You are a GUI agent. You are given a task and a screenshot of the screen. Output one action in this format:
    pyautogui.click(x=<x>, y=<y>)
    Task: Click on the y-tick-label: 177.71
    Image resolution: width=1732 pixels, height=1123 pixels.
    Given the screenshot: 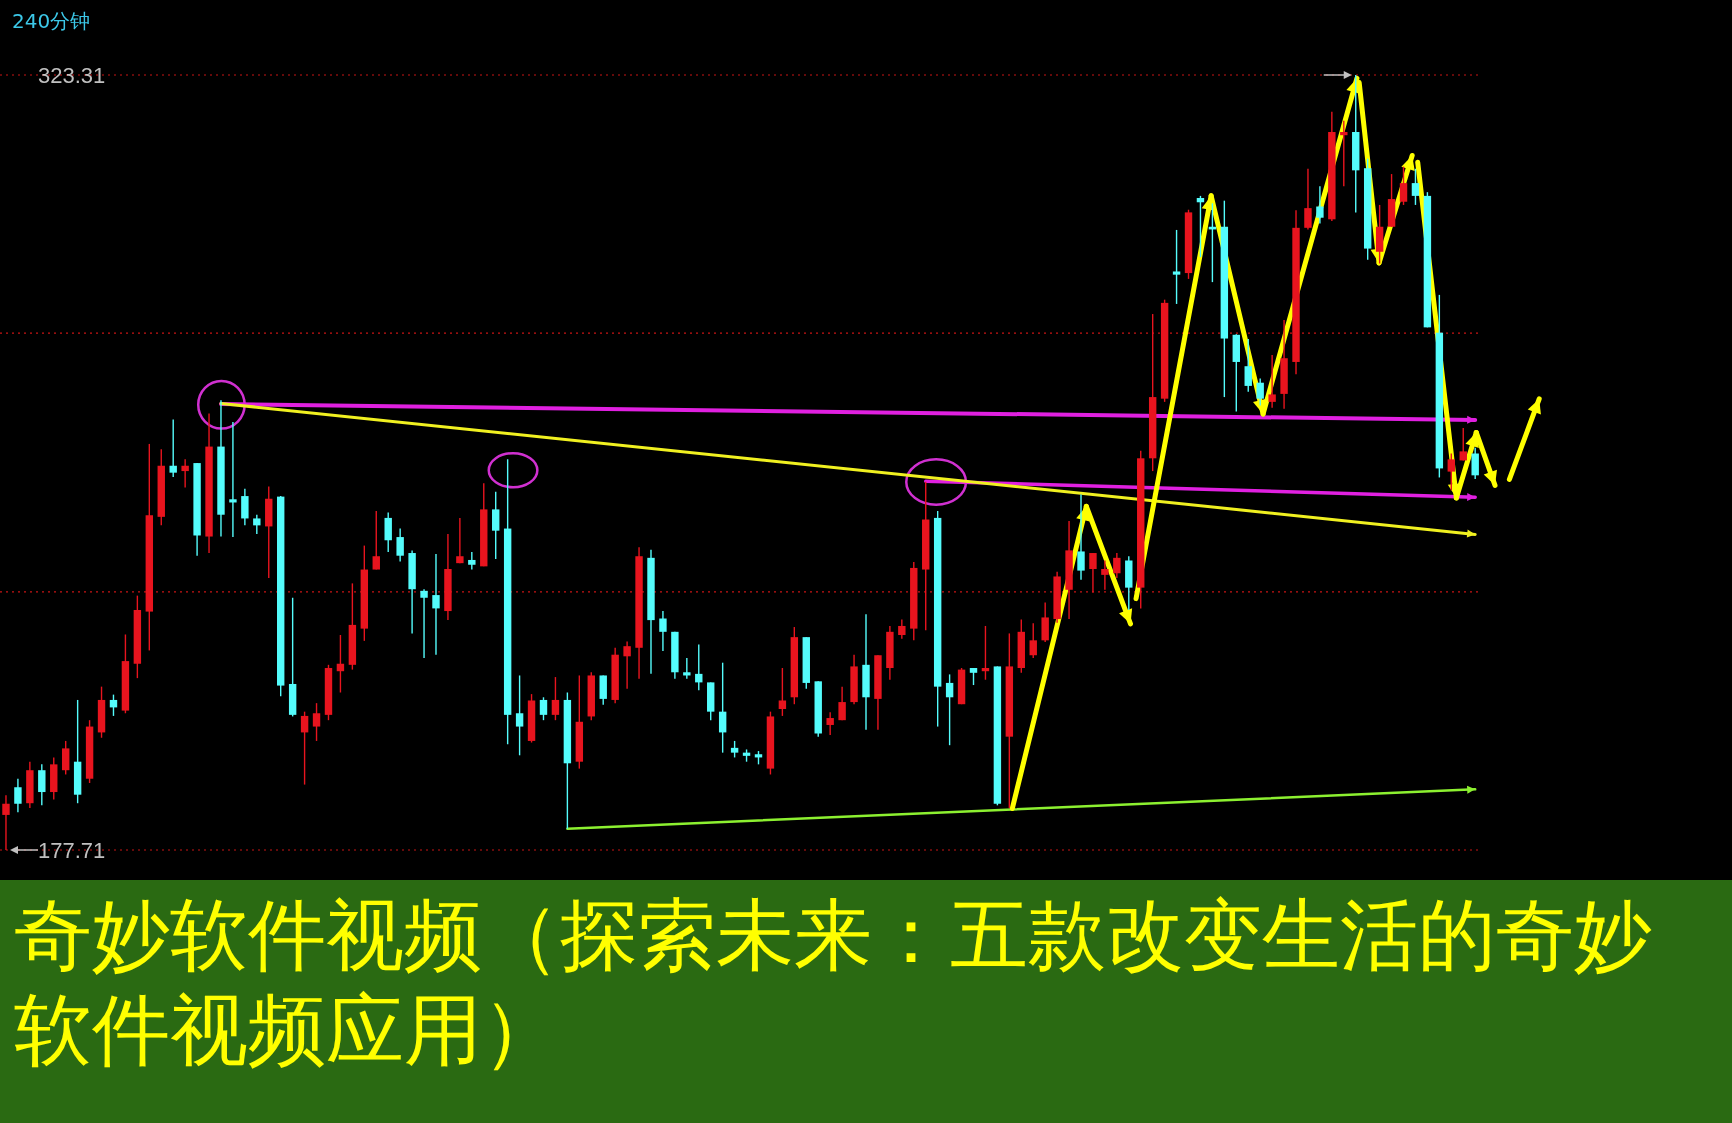 What is the action you would take?
    pyautogui.click(x=72, y=850)
    